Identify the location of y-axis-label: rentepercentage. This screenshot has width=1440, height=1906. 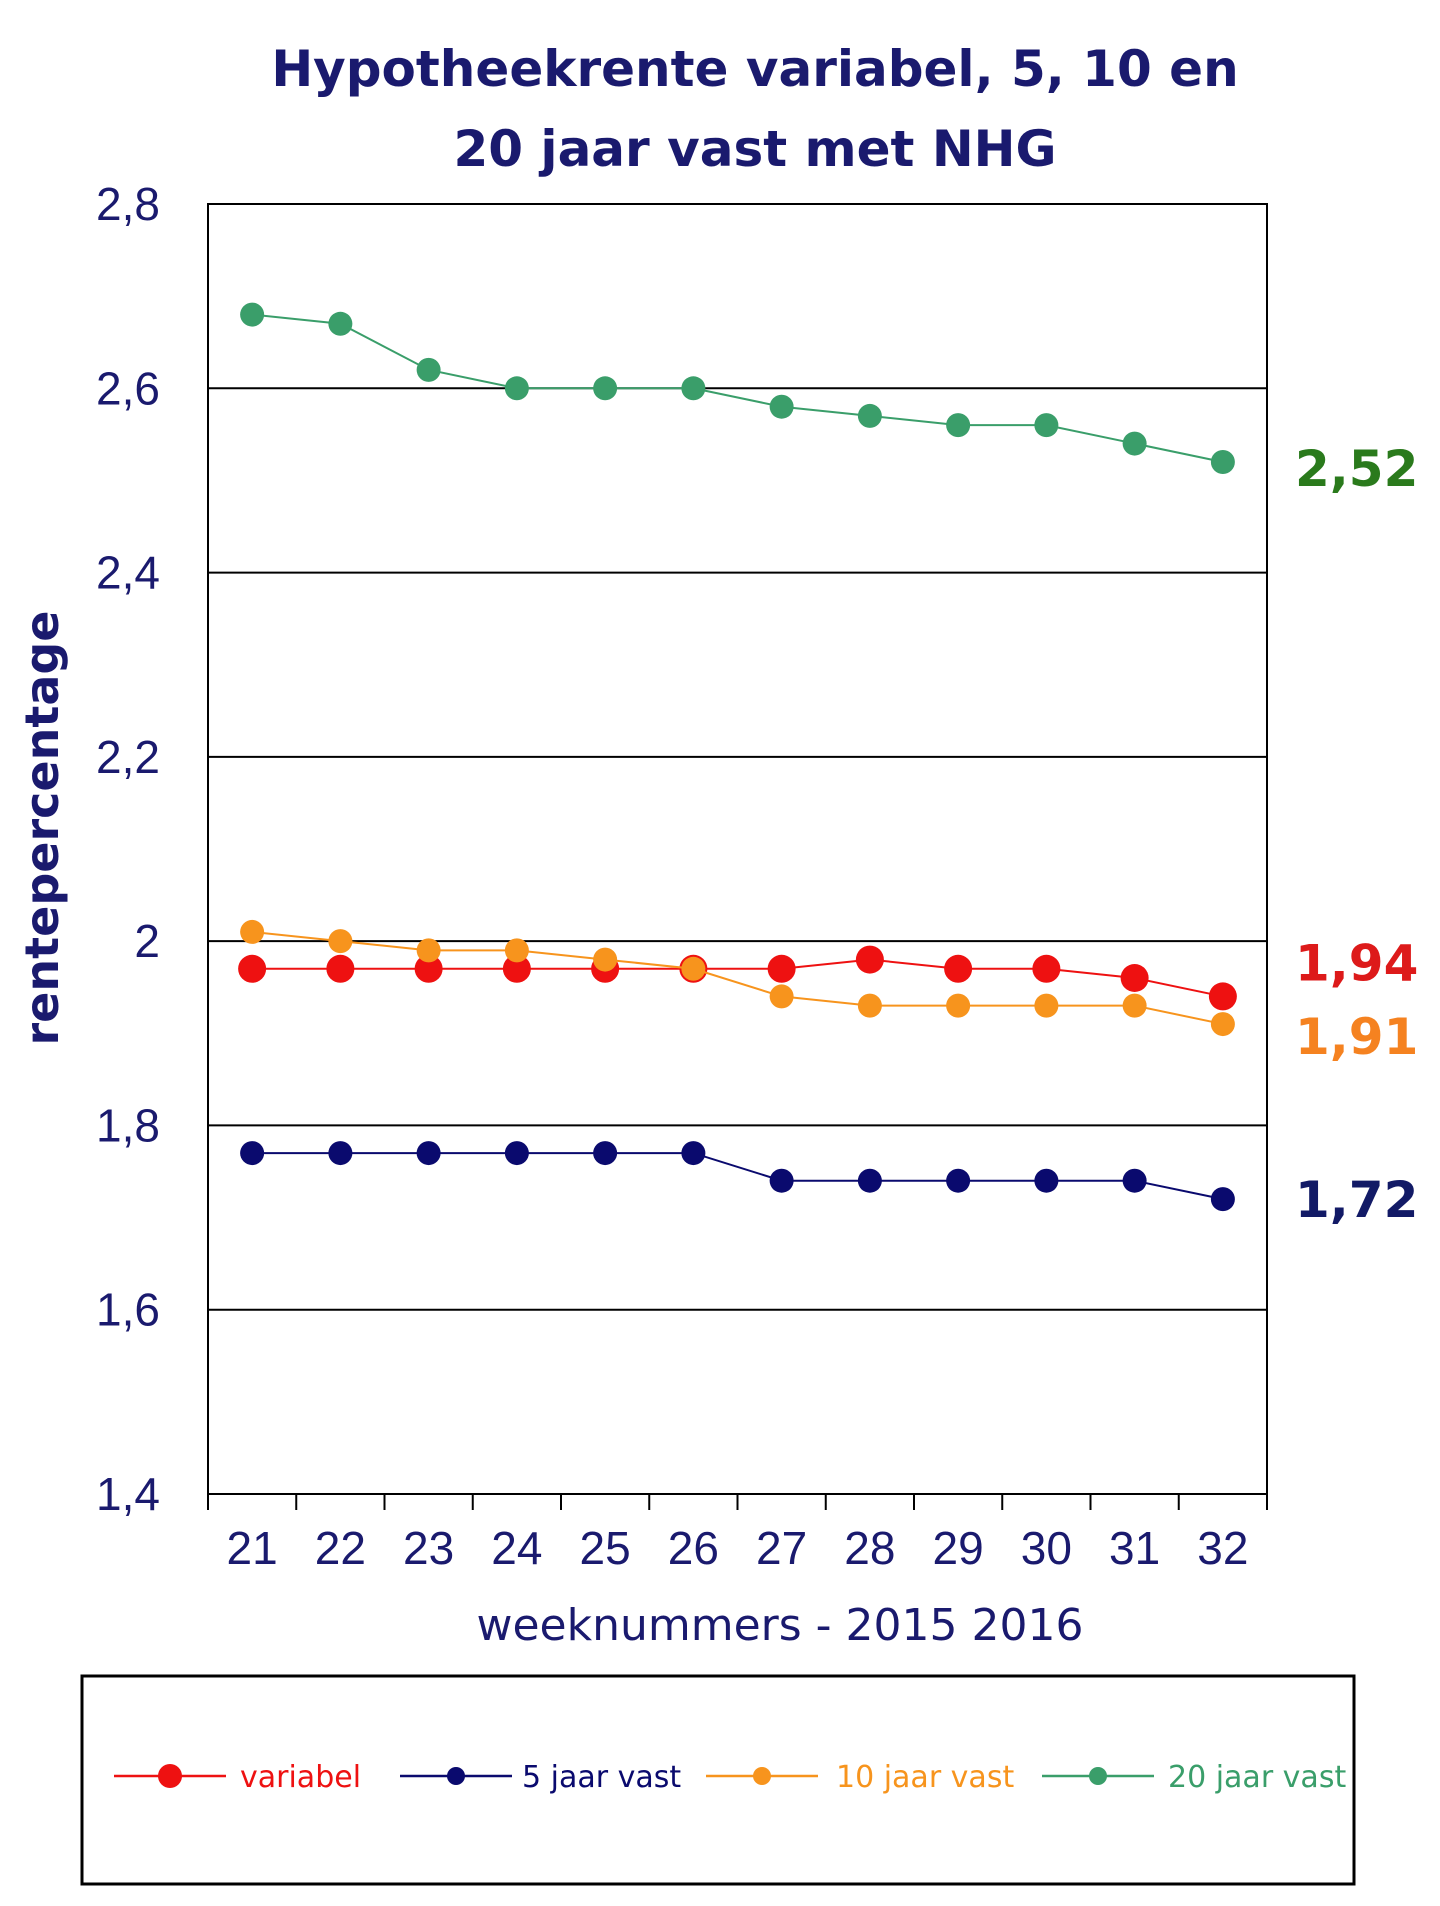
(42, 827).